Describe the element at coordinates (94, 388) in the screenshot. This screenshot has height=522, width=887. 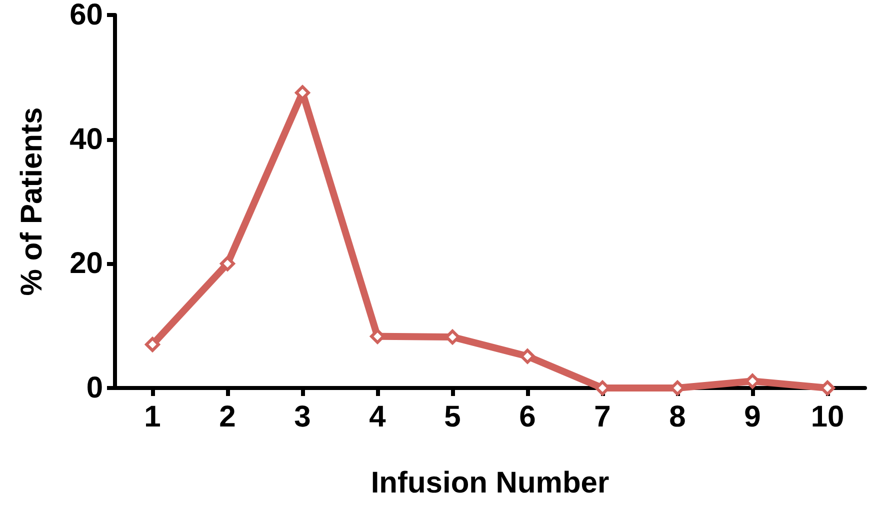
I see `y-tick-label: 0` at that location.